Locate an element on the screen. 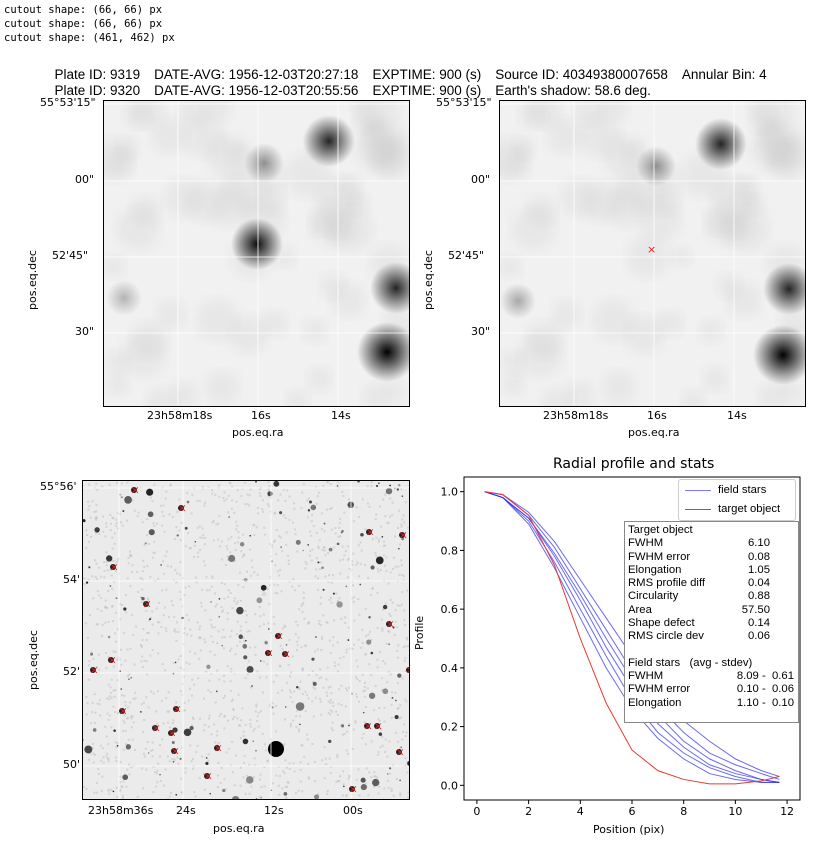  y-tick-label: 0.6 is located at coordinates (450, 609).